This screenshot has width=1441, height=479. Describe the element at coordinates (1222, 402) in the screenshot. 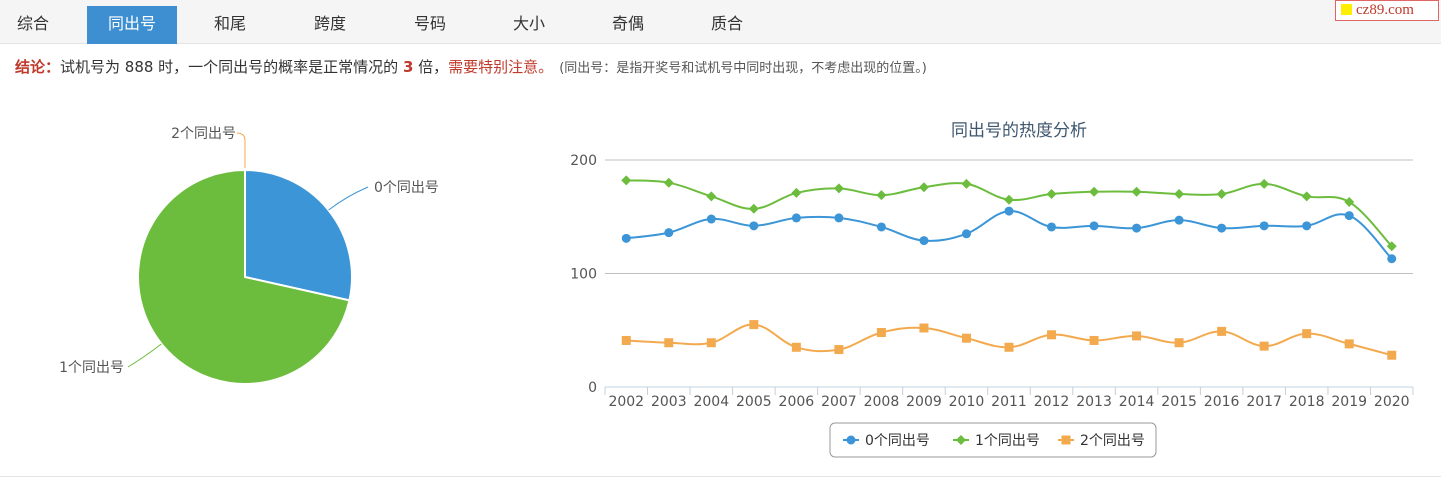

I see `x-tick-label-14: 2016` at that location.